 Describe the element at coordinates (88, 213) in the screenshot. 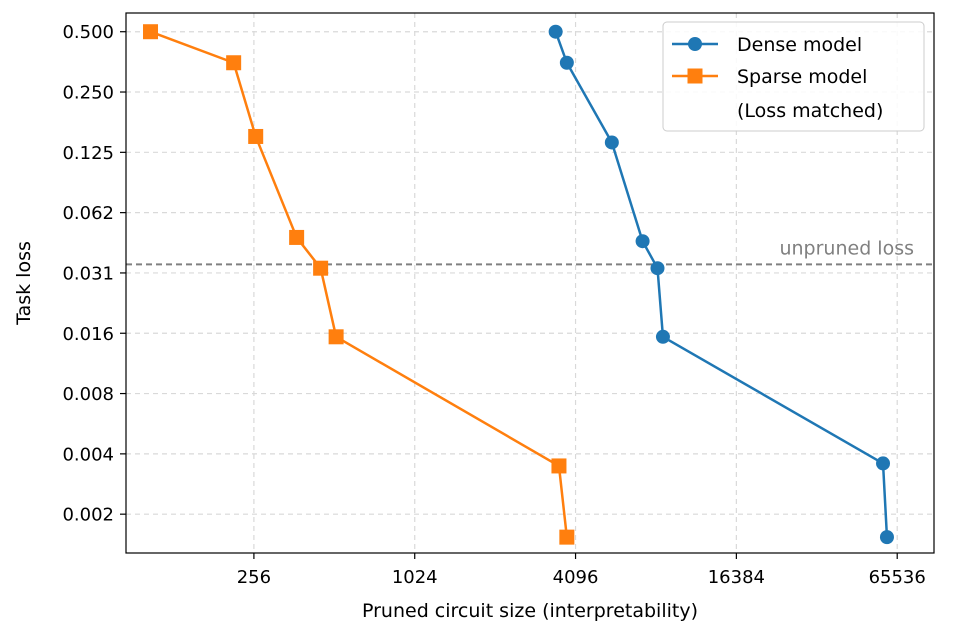

I see `y-tick-label: 0.062` at that location.